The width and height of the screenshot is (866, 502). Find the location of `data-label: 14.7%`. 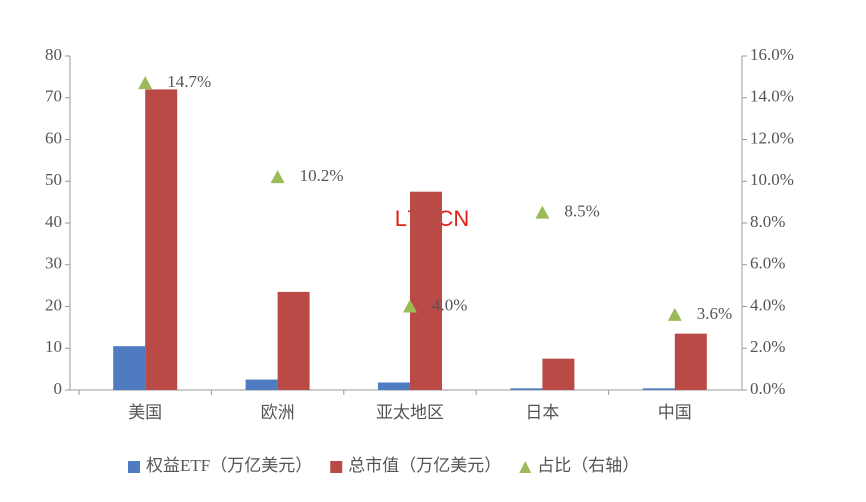

data-label: 14.7% is located at coordinates (189, 81).